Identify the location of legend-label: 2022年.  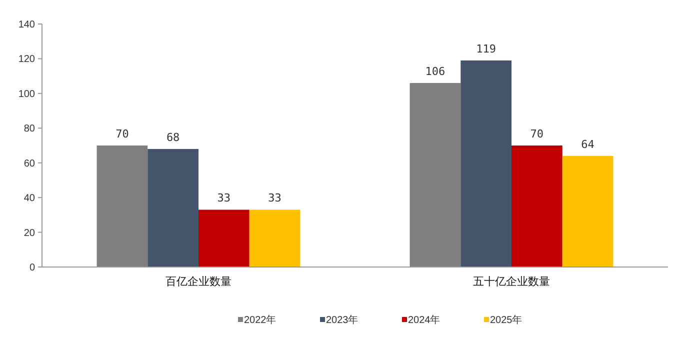
(260, 320).